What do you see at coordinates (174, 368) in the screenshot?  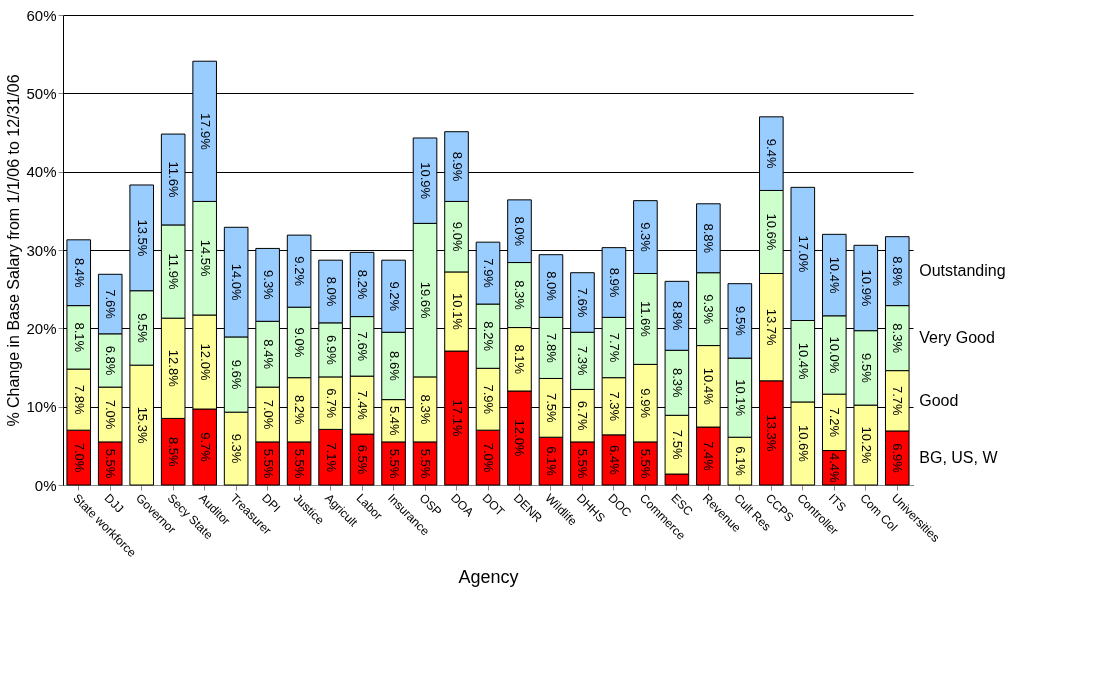 I see `data-label: 12.8%` at bounding box center [174, 368].